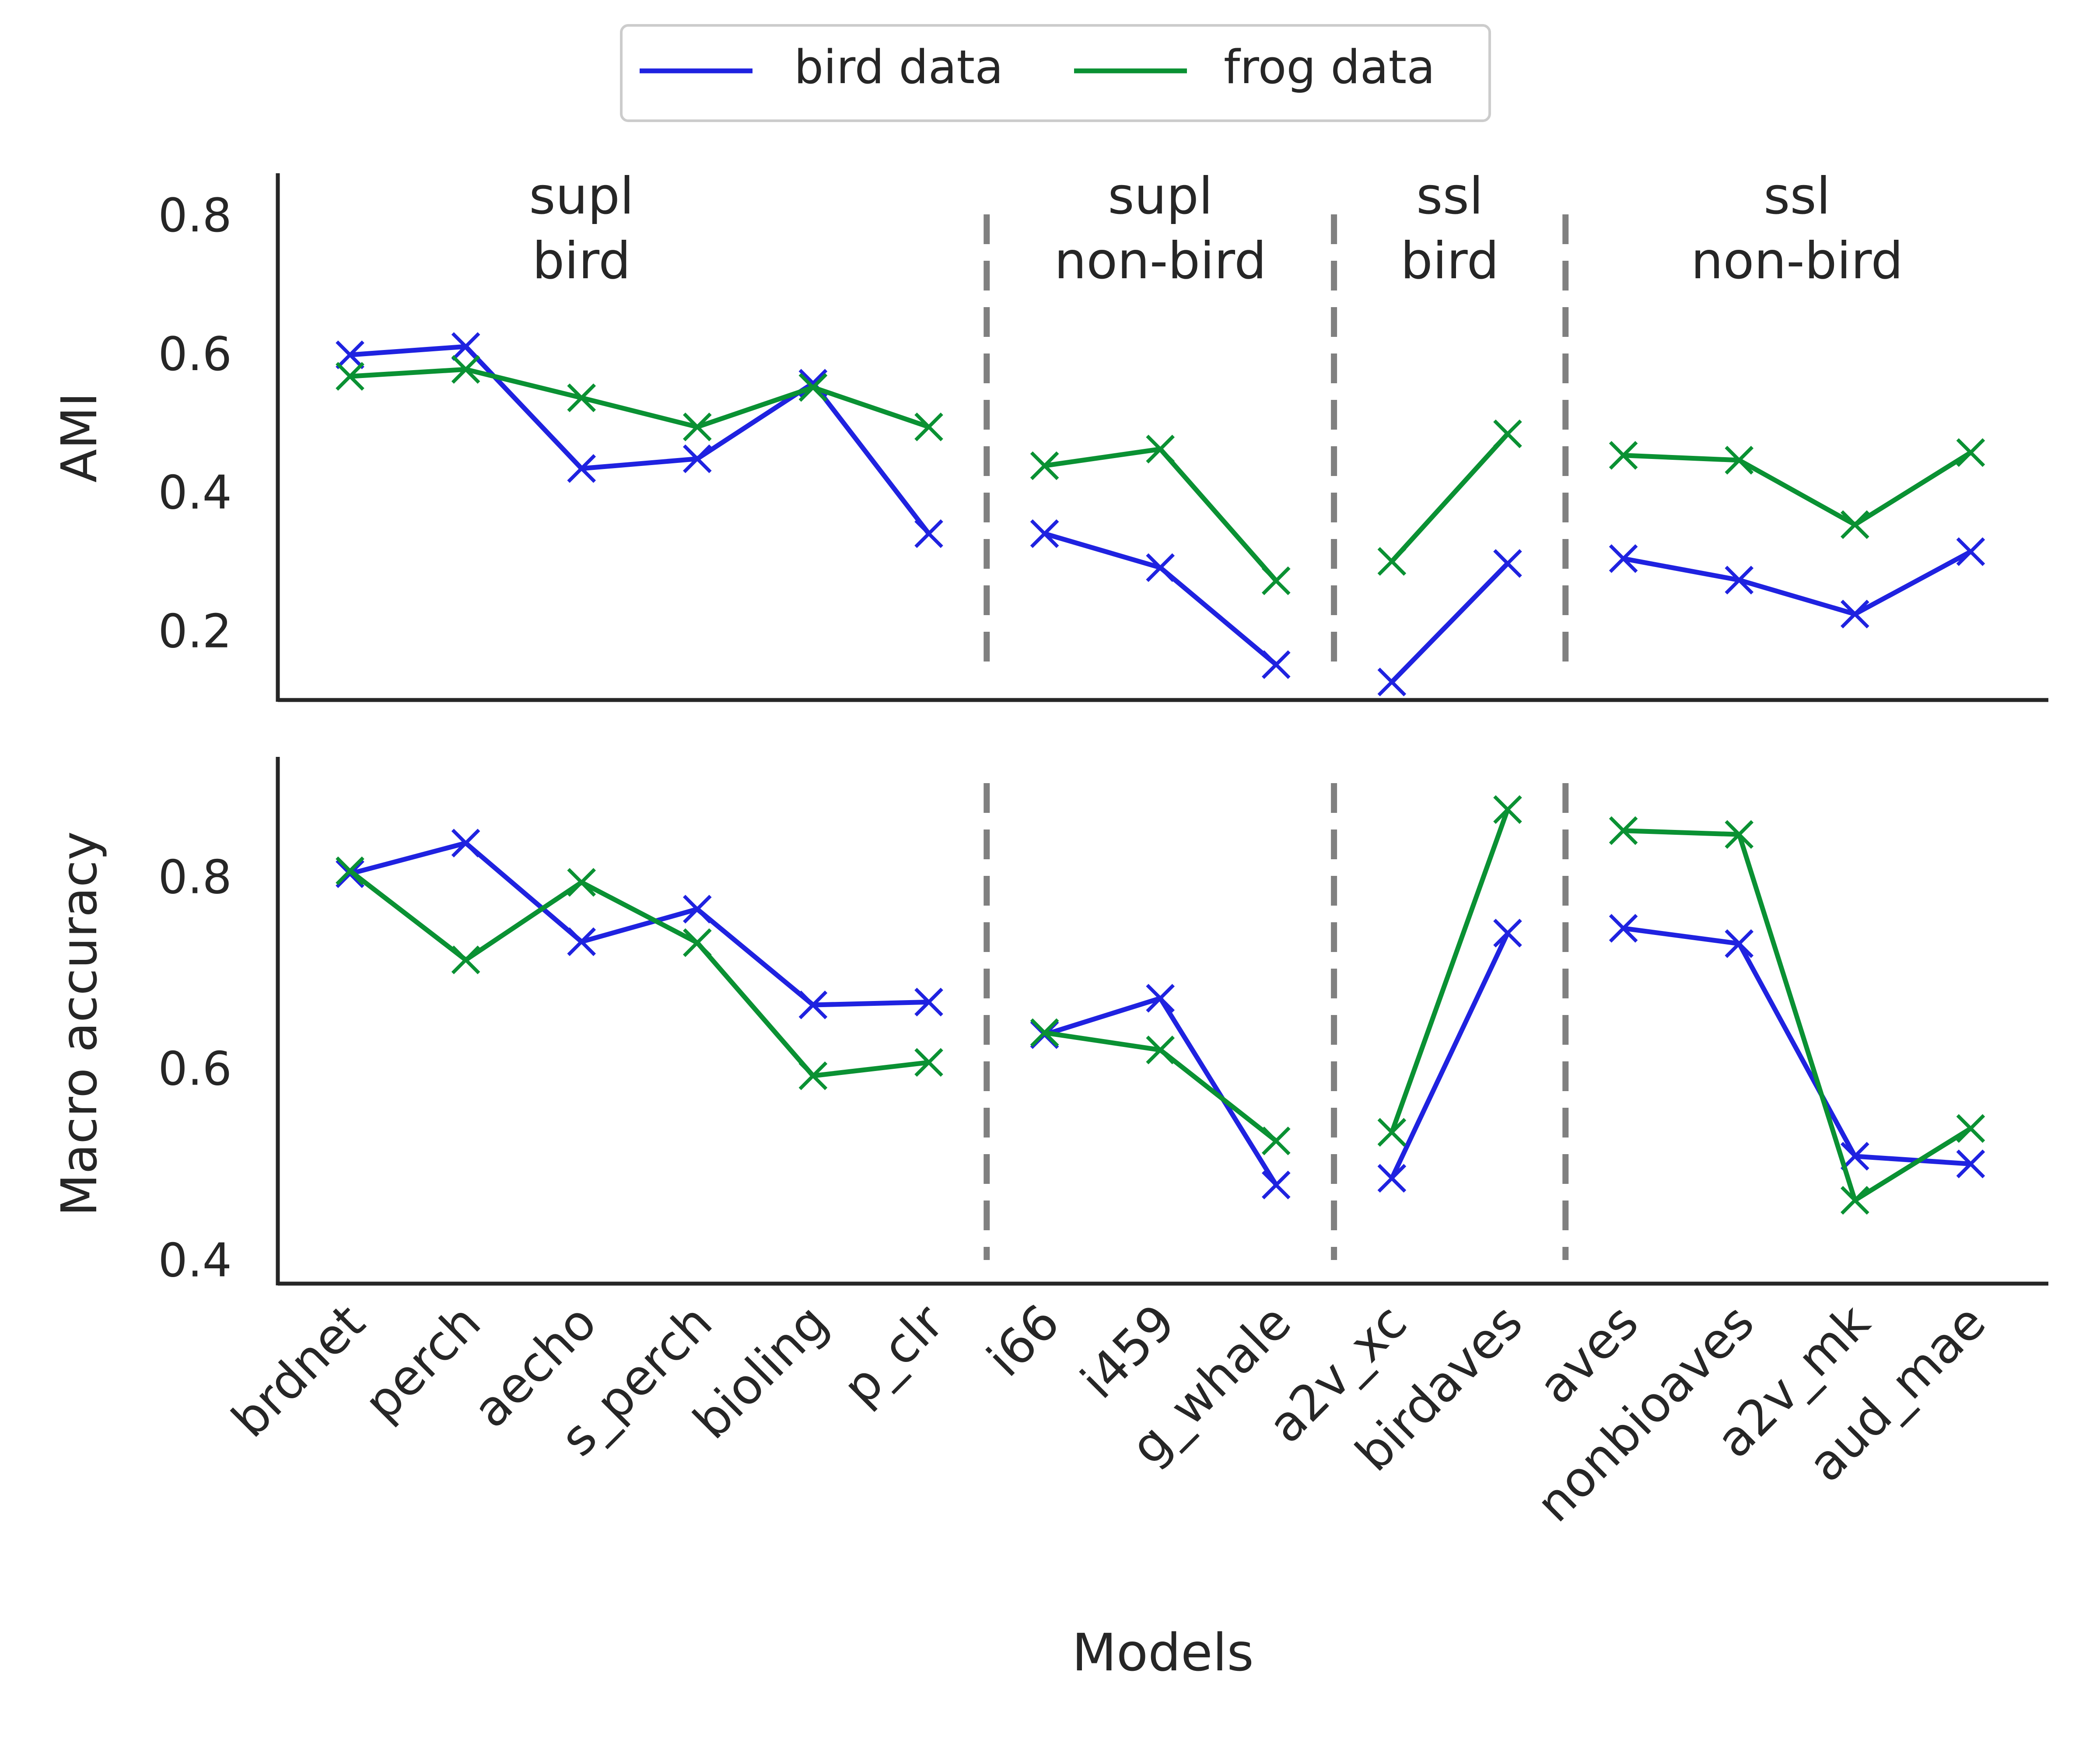  I want to click on legend: bird data frog data, so click(1055, 73).